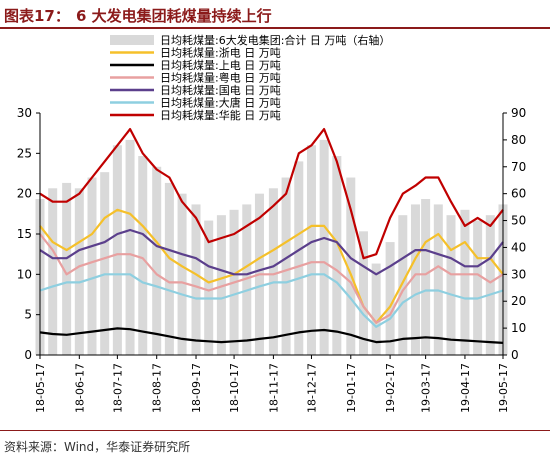 Image resolution: width=550 pixels, height=460 pixels. What do you see at coordinates (97, 447) in the screenshot?
I see `source-note: 资料来源：Wind，华泰证券研究所` at bounding box center [97, 447].